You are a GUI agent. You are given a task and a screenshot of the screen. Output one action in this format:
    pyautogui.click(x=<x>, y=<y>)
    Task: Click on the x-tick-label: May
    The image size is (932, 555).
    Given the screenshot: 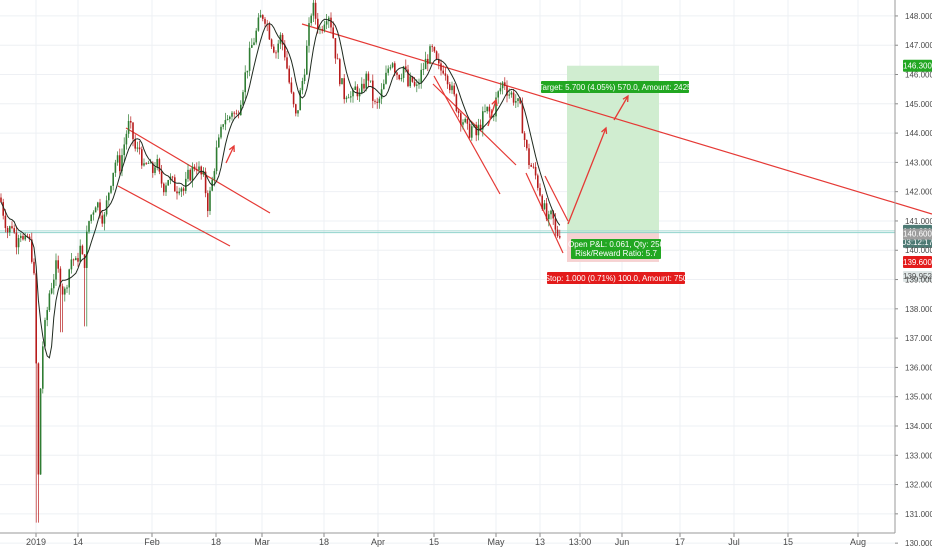 What is the action you would take?
    pyautogui.click(x=496, y=542)
    